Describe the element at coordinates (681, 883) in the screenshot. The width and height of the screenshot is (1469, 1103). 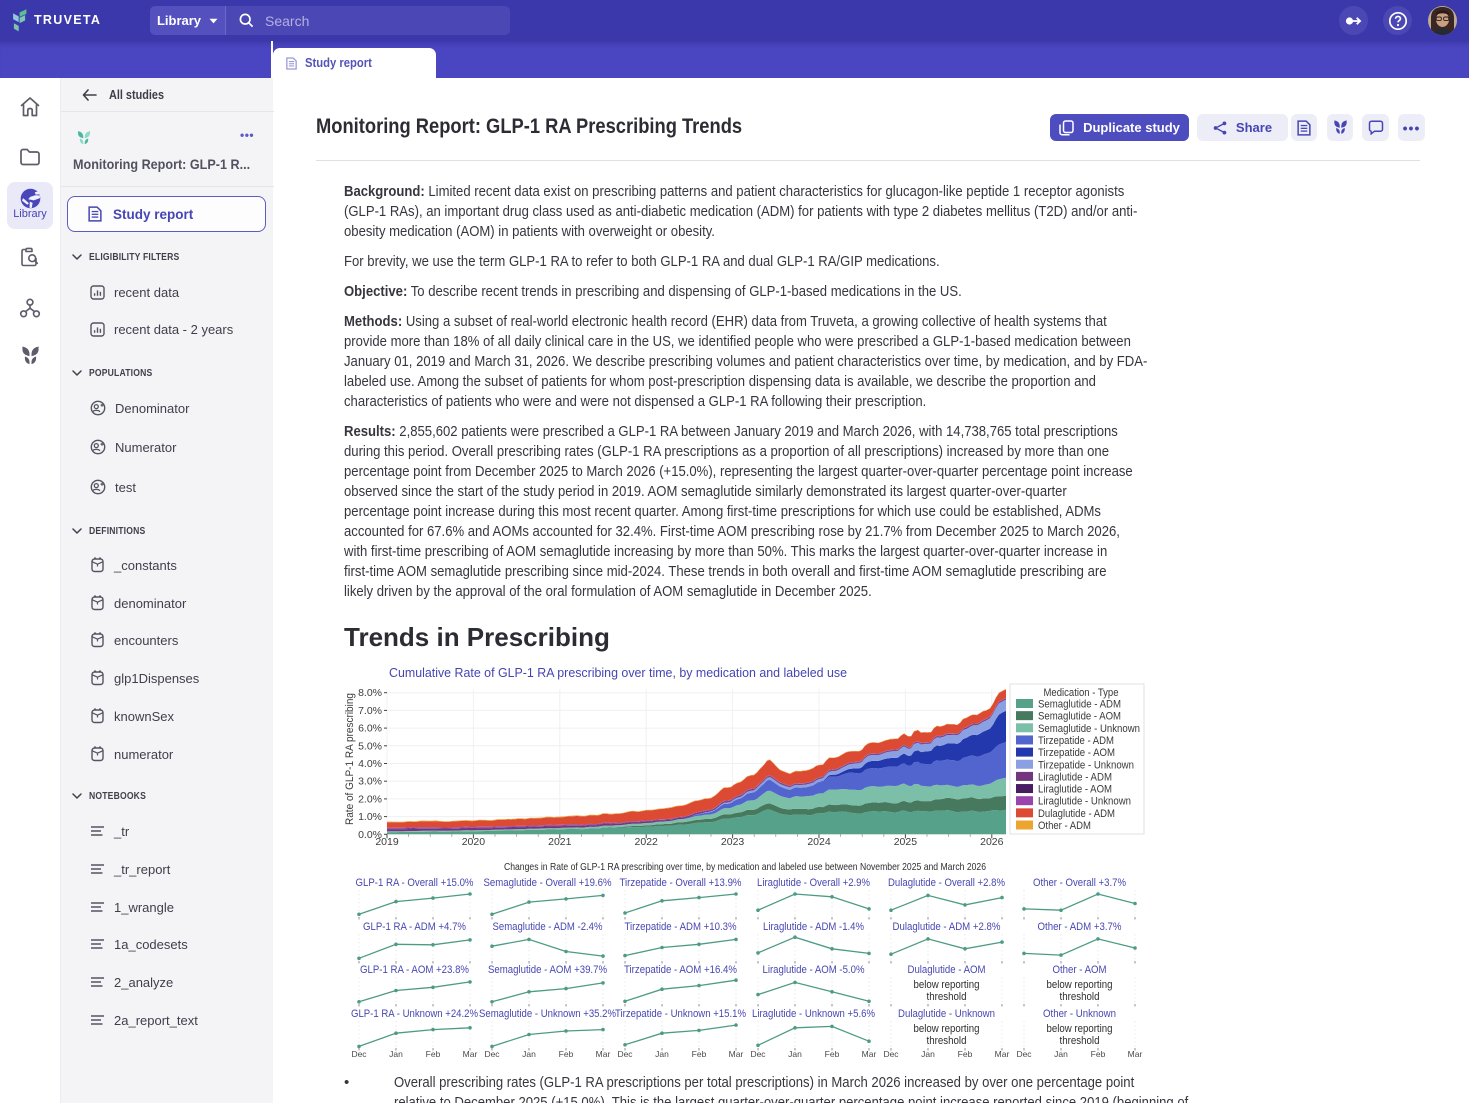
I see `svg-text: Tirzepatide - Overall +13.9%` at that location.